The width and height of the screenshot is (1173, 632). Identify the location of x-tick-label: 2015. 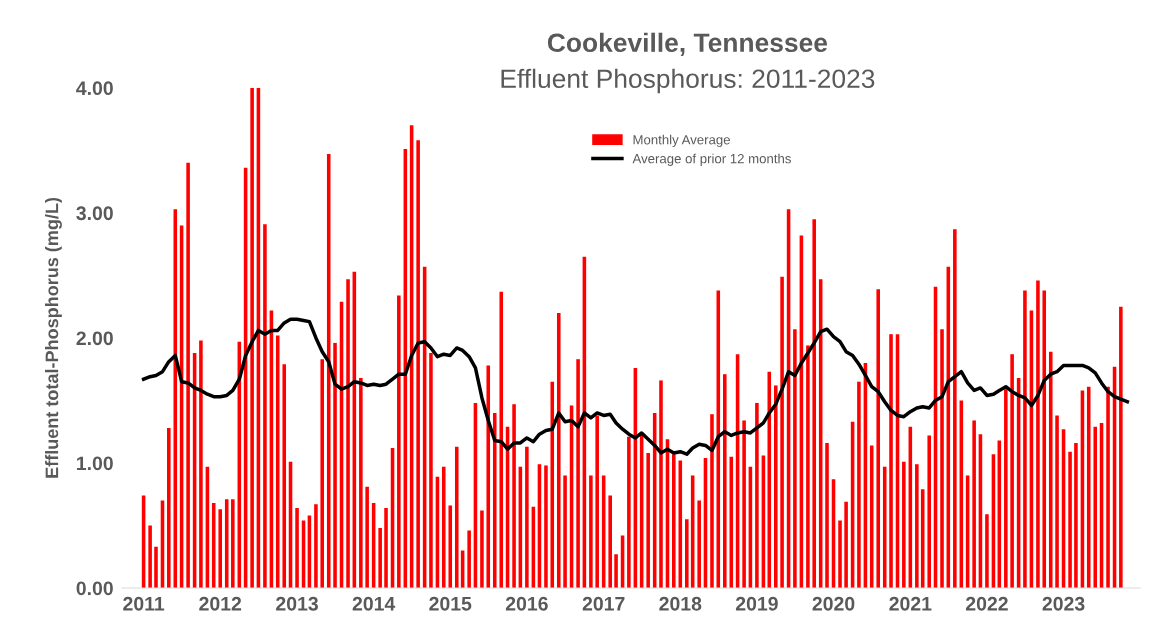
(450, 603).